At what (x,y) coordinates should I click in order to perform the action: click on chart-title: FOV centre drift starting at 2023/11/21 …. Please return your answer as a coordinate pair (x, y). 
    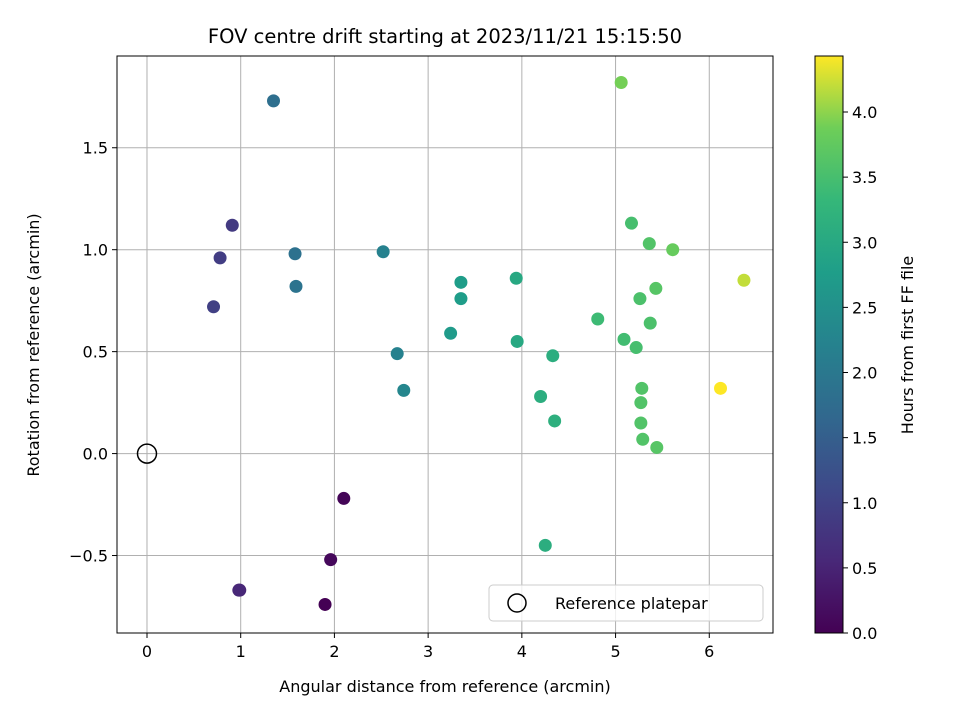
    Looking at the image, I should click on (445, 36).